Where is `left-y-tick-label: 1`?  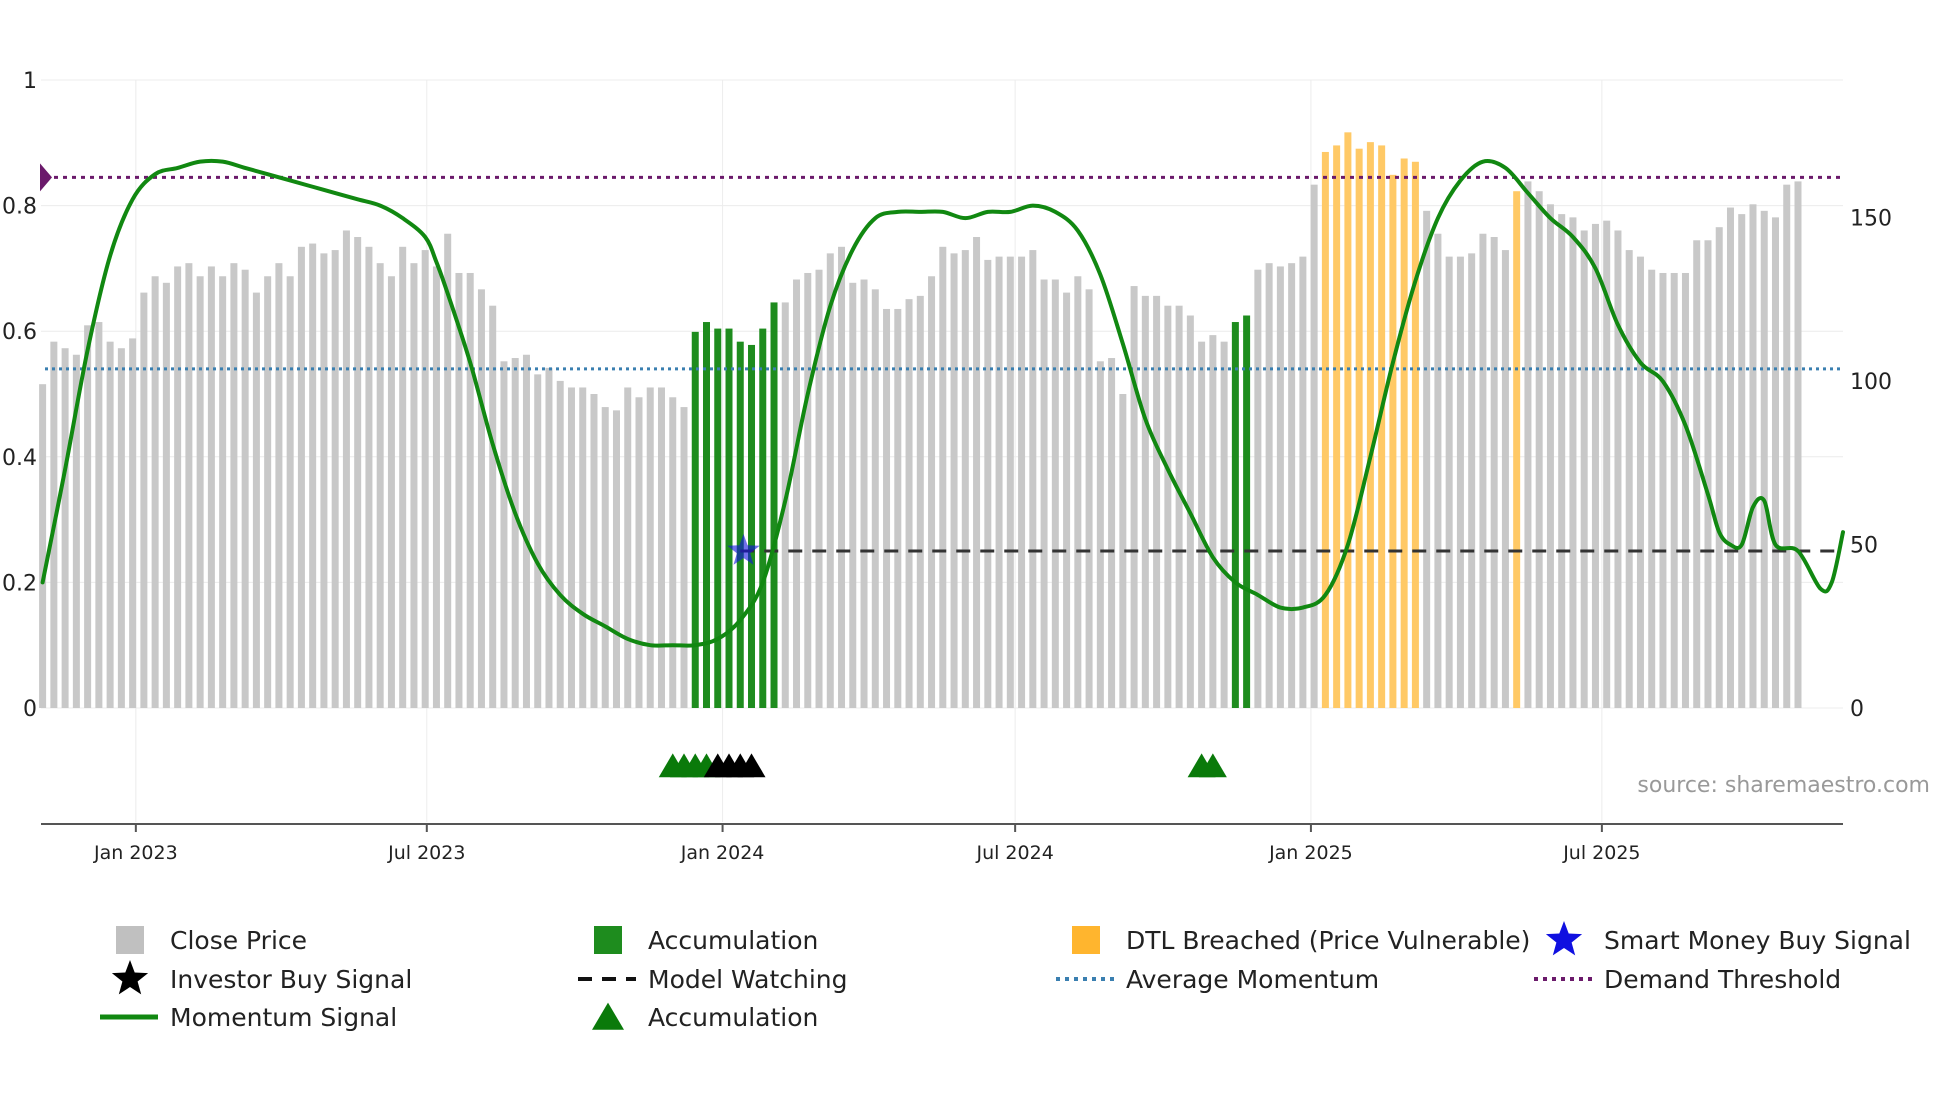
left-y-tick-label: 1 is located at coordinates (30, 81).